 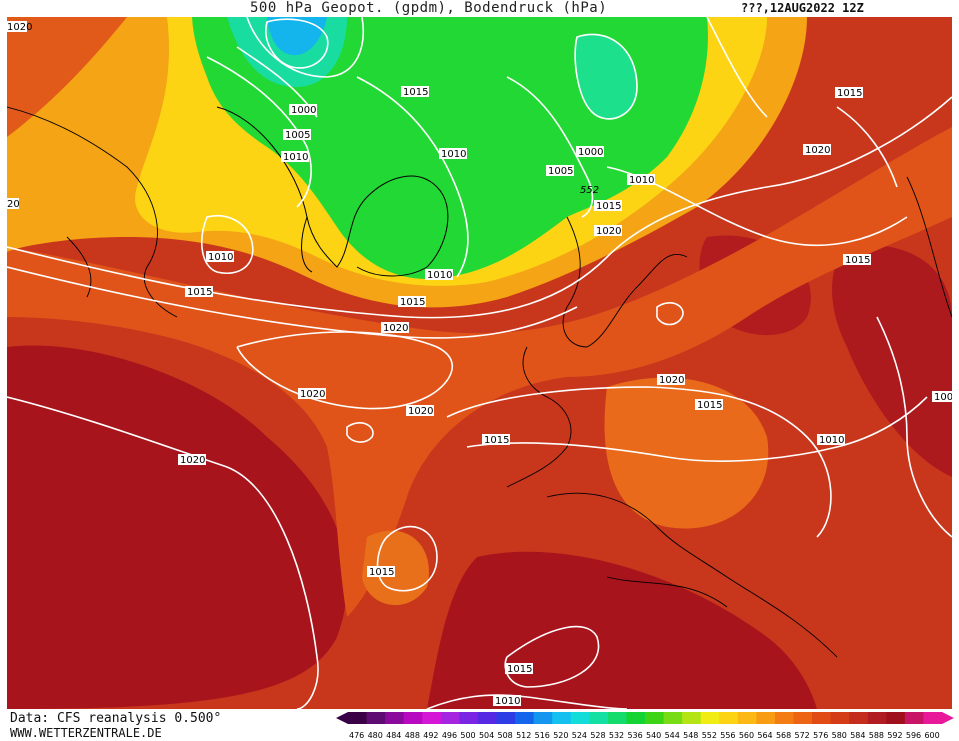 What do you see at coordinates (783, 735) in the screenshot?
I see `legend-tick-label: 568` at bounding box center [783, 735].